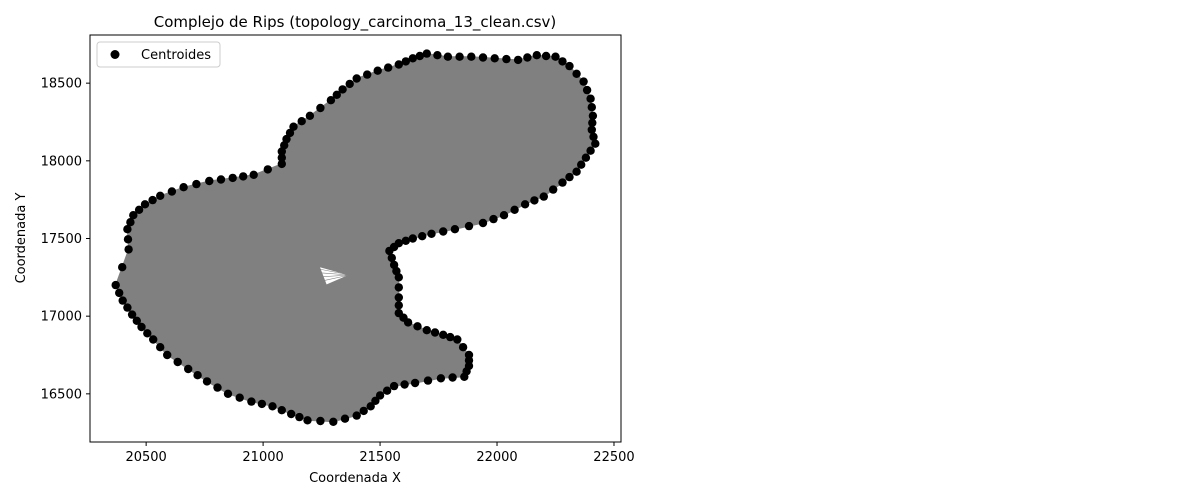  What do you see at coordinates (61, 84) in the screenshot?
I see `y-tick-label: 18500` at bounding box center [61, 84].